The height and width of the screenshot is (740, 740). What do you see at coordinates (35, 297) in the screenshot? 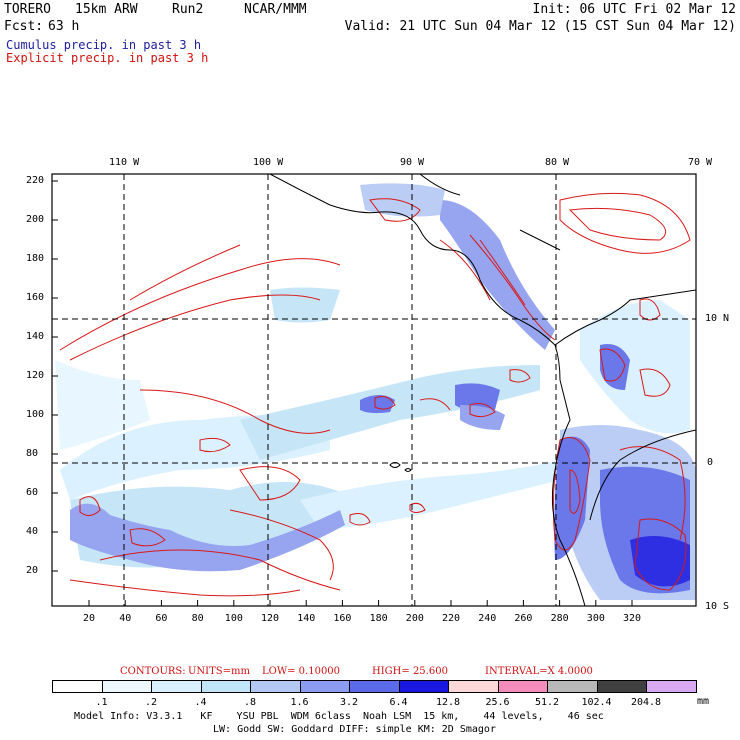
I see `y-tick-label: 160` at bounding box center [35, 297].